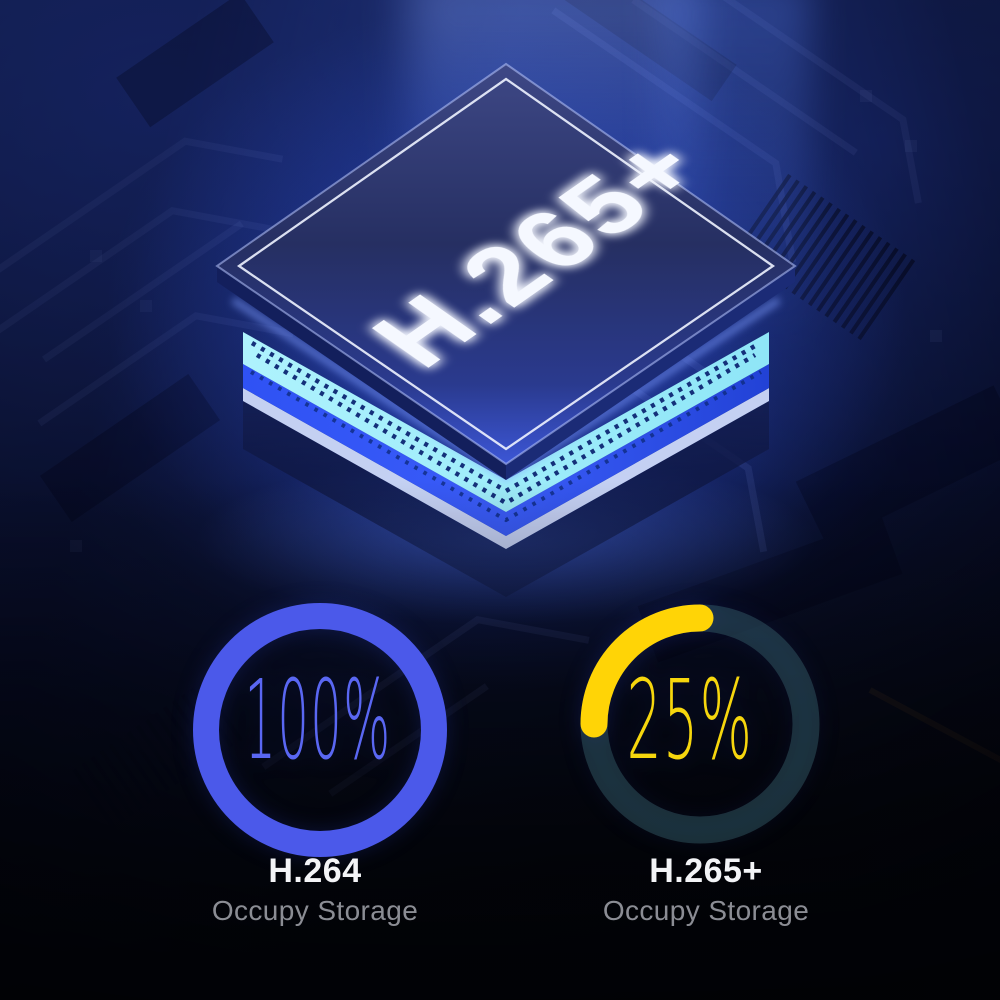 The width and height of the screenshot is (1000, 1000). What do you see at coordinates (315, 911) in the screenshot?
I see `gauge-h264-caption: Occupy Storage` at bounding box center [315, 911].